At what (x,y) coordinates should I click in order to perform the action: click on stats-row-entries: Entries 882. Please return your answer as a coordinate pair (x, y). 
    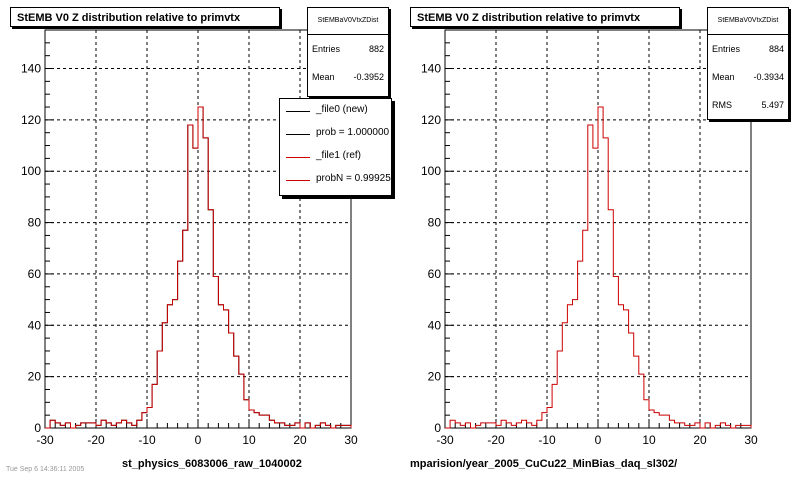
    Looking at the image, I should click on (348, 49).